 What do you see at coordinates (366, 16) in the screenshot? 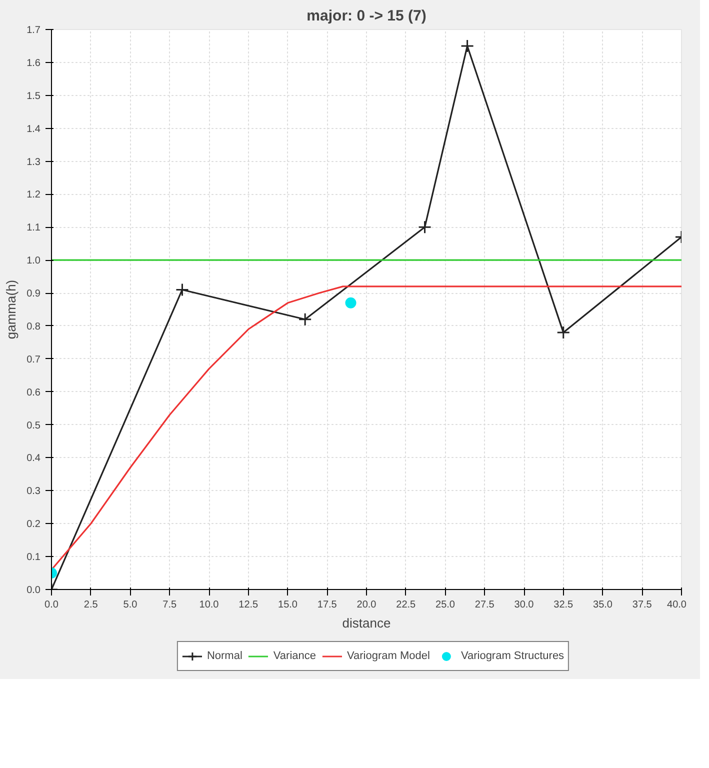
I see `chart-title: major: 0 -> 15 (7)` at bounding box center [366, 16].